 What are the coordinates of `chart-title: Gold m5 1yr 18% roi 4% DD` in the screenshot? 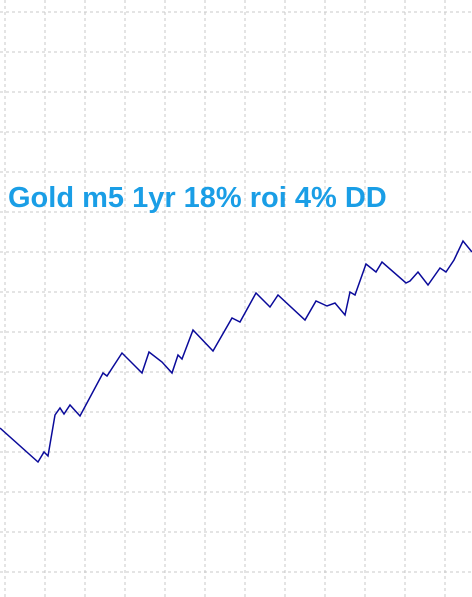 It's located at (197, 198).